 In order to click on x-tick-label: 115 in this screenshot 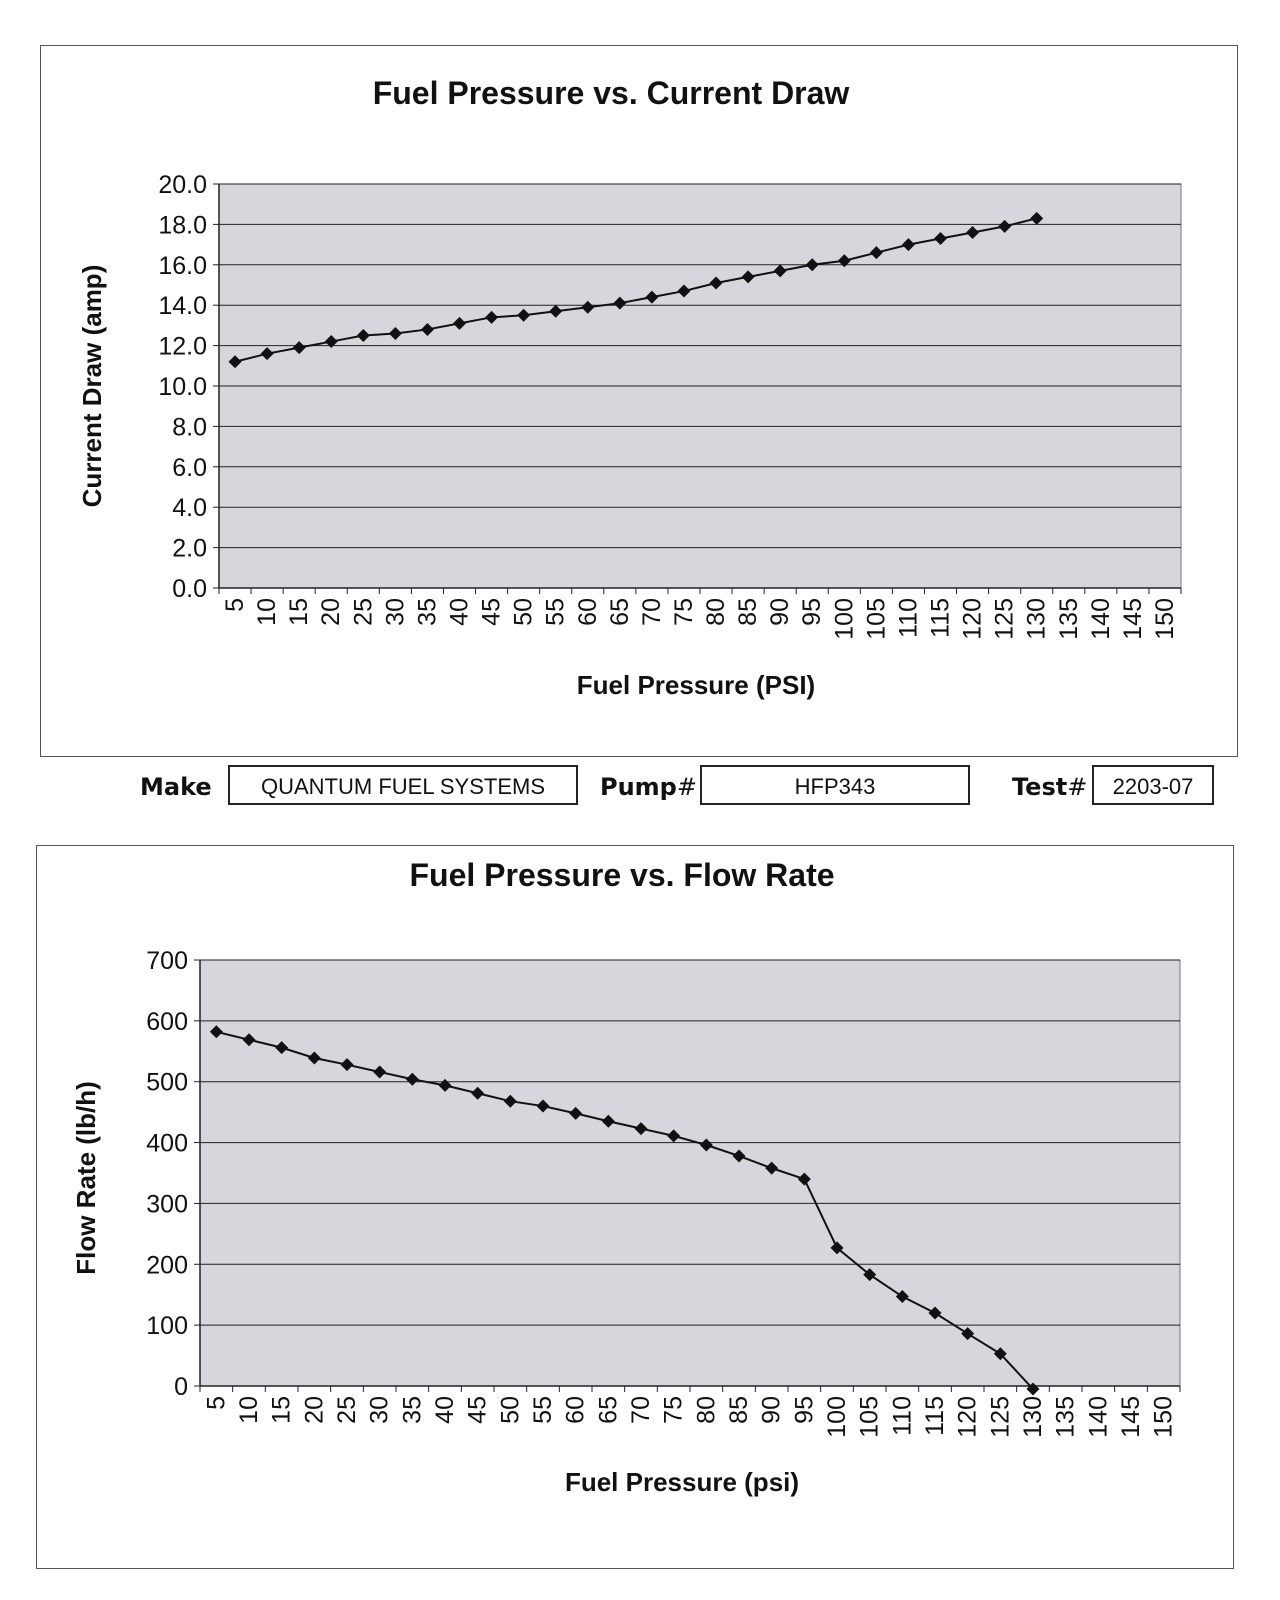, I will do `click(935, 1416)`.